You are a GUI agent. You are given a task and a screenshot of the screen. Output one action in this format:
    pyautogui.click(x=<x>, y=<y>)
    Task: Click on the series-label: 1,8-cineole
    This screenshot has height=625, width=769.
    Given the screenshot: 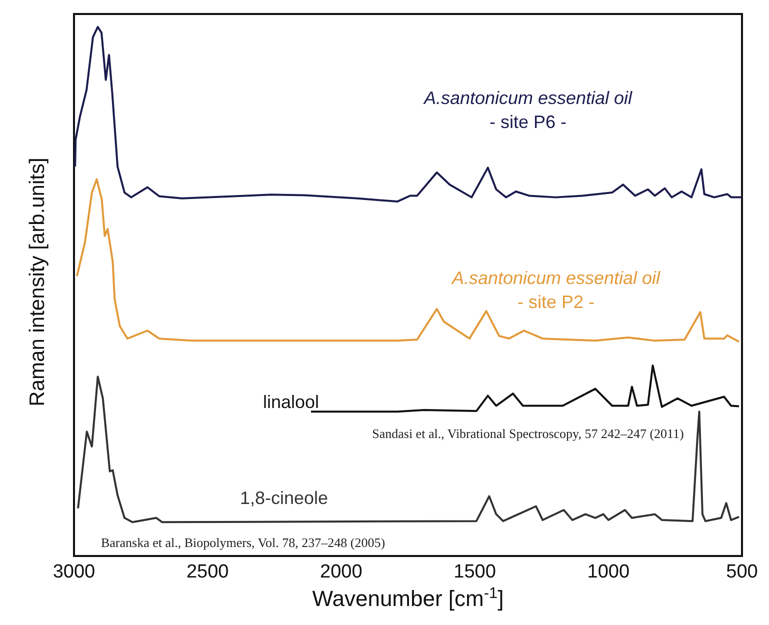 What is the action you would take?
    pyautogui.click(x=284, y=498)
    